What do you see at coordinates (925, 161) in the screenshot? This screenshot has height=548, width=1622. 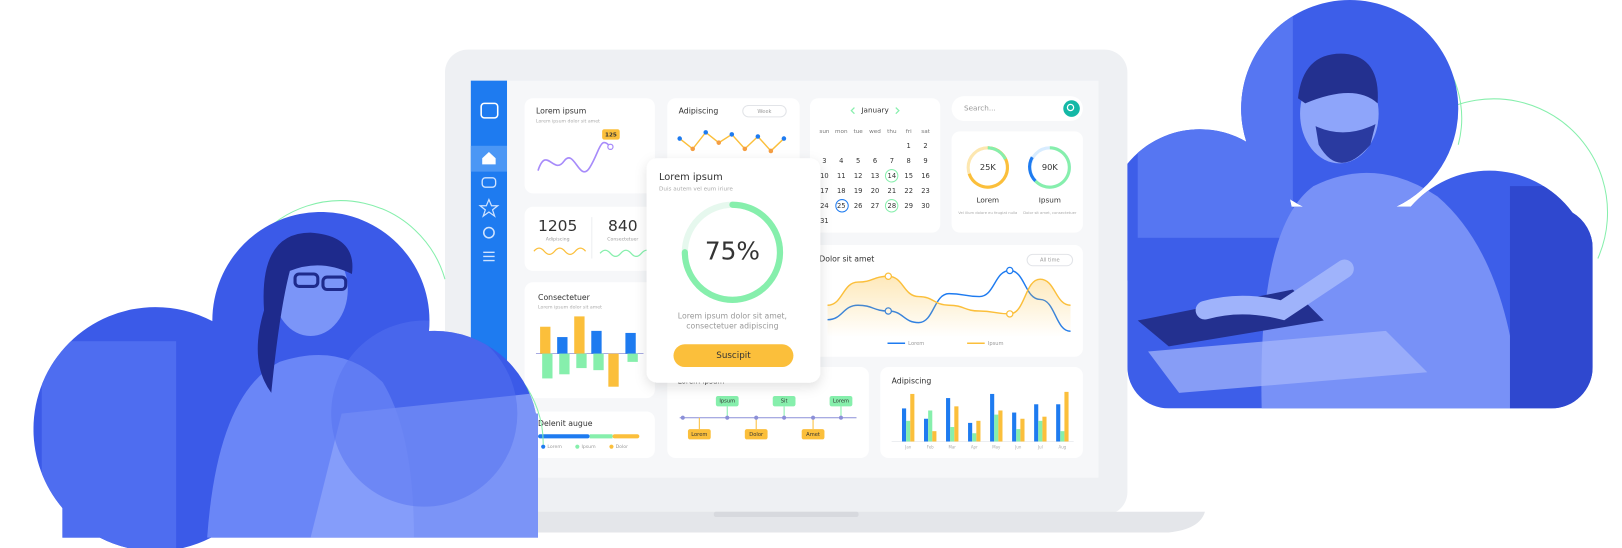 I see `day-label: 9` at bounding box center [925, 161].